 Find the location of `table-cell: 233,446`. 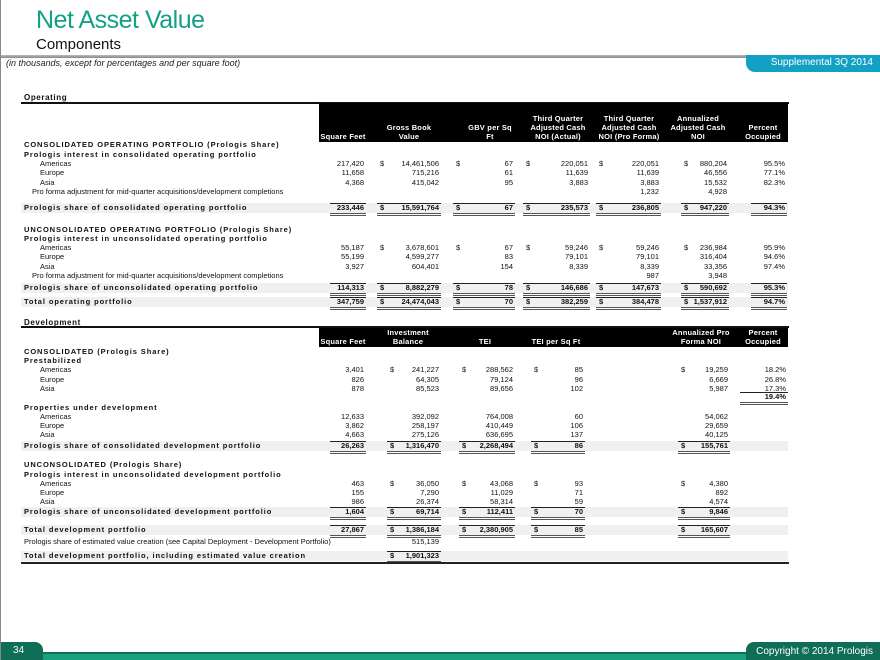

table-cell: 233,446 is located at coordinates (350, 207).